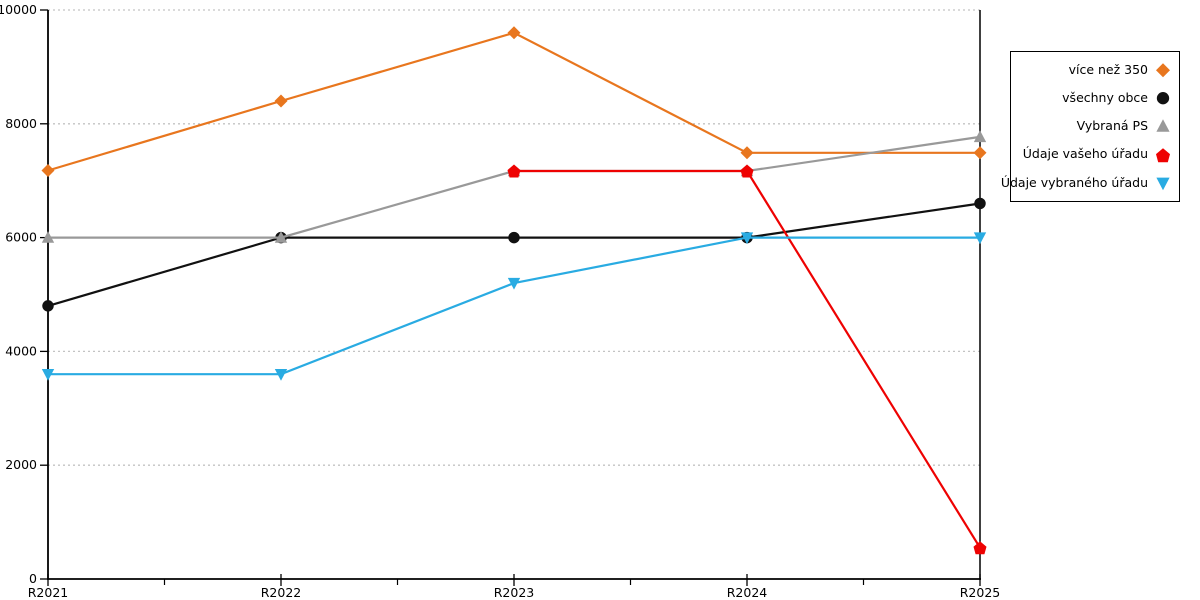  Describe the element at coordinates (1074, 182) in the screenshot. I see `legend-item-label: Údaje vybraného úřadu` at that location.